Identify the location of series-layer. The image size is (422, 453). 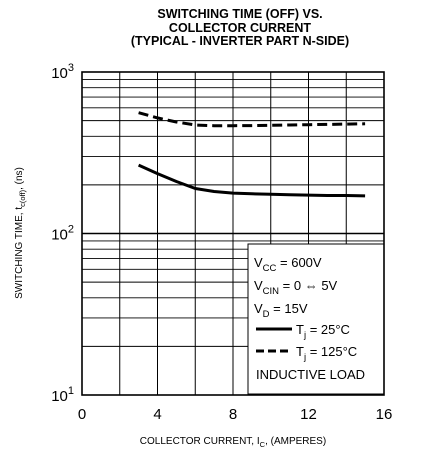
(251, 154).